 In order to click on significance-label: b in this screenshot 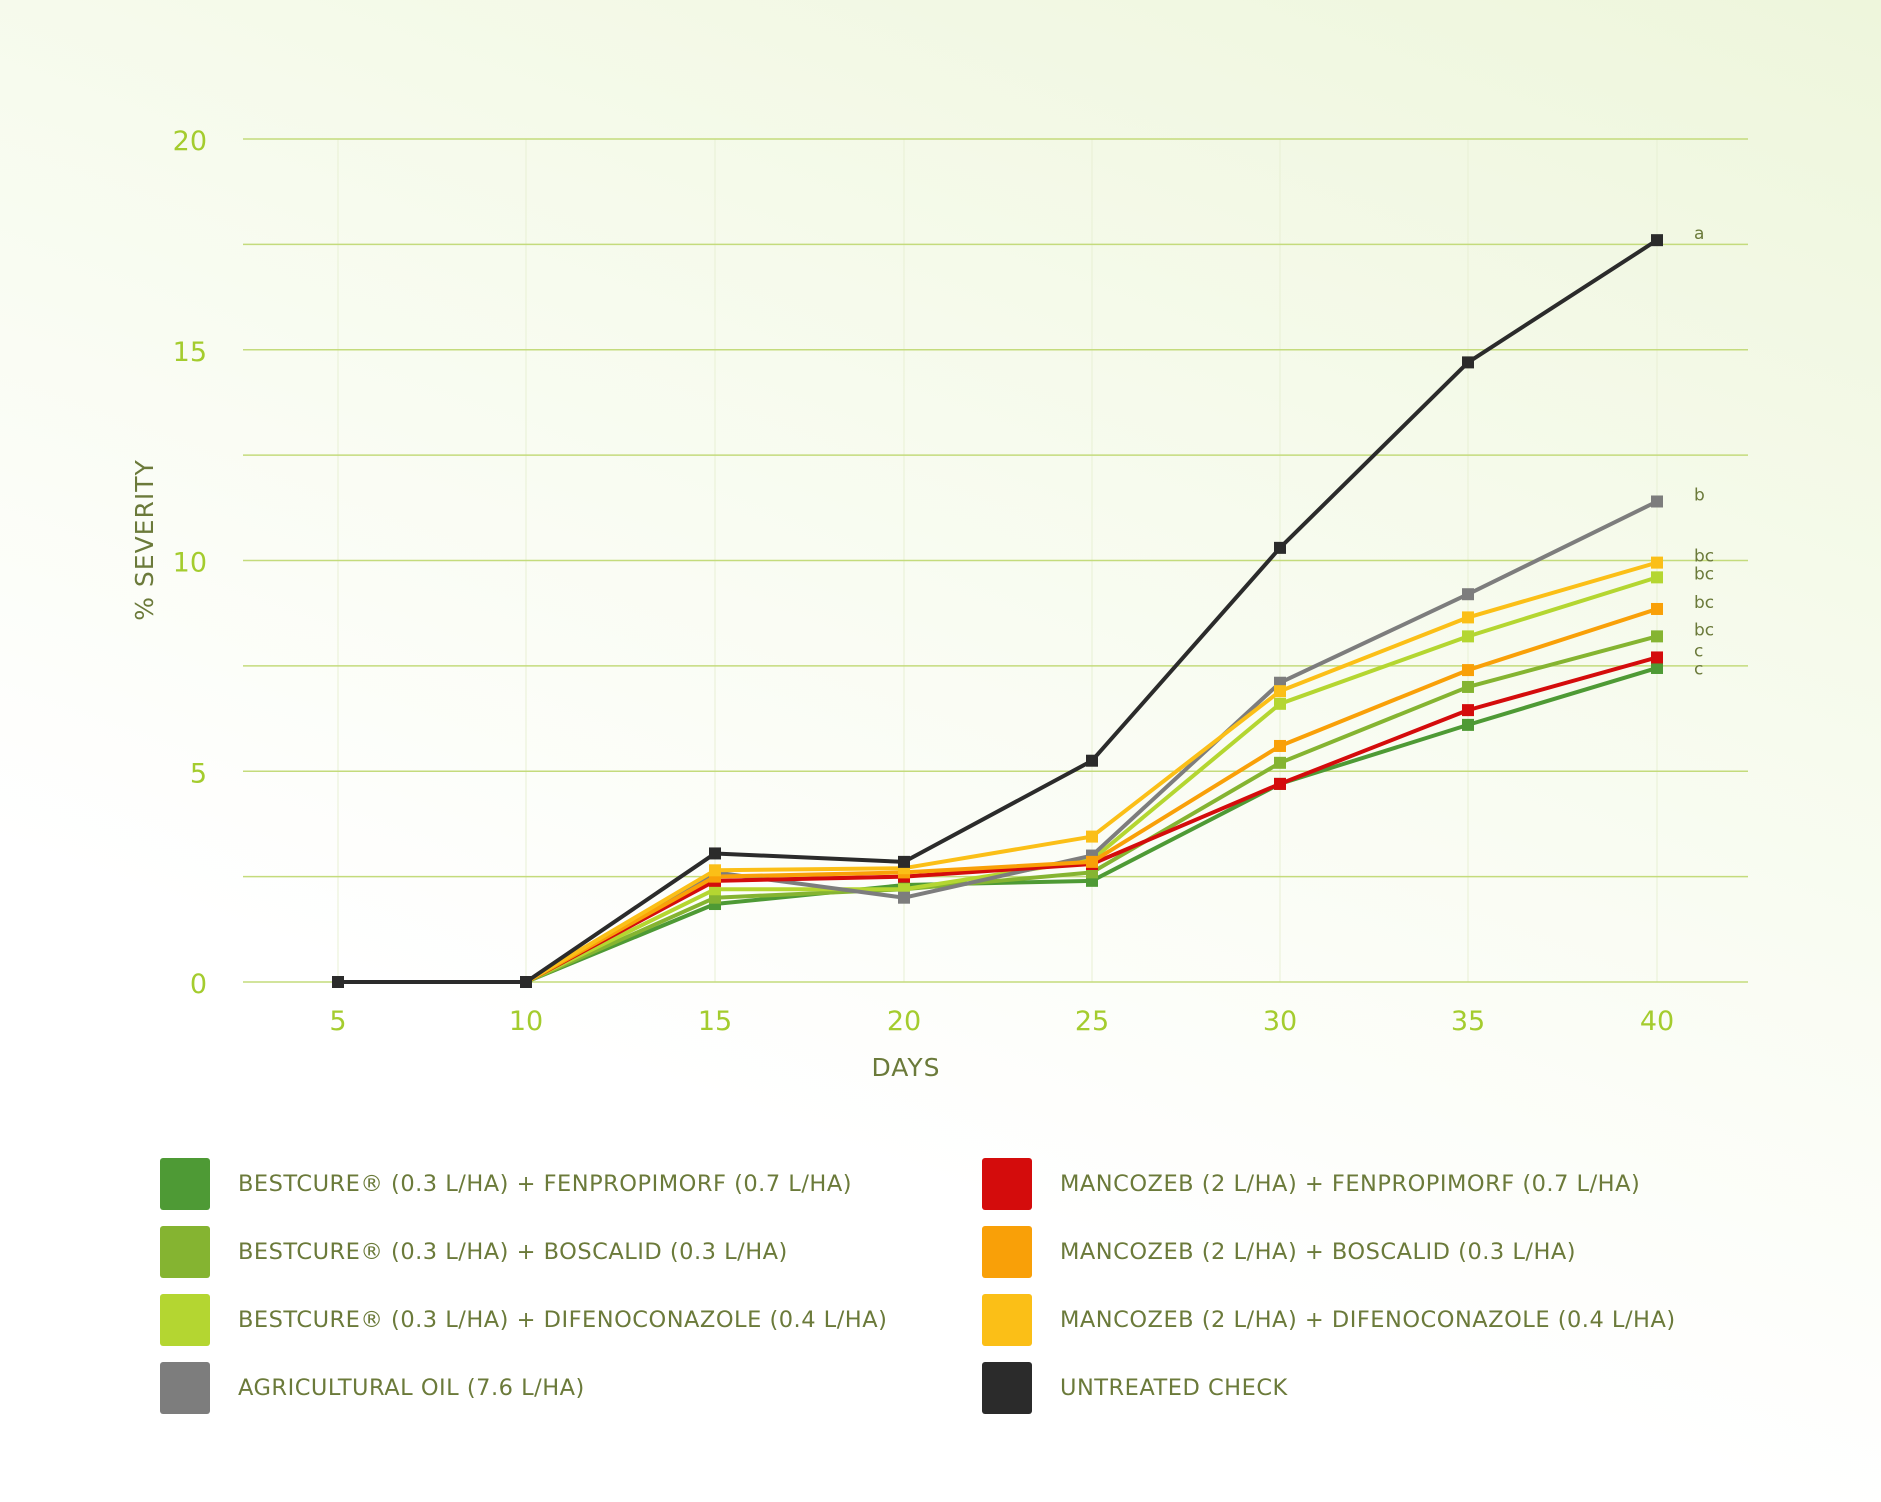, I will do `click(1699, 495)`.